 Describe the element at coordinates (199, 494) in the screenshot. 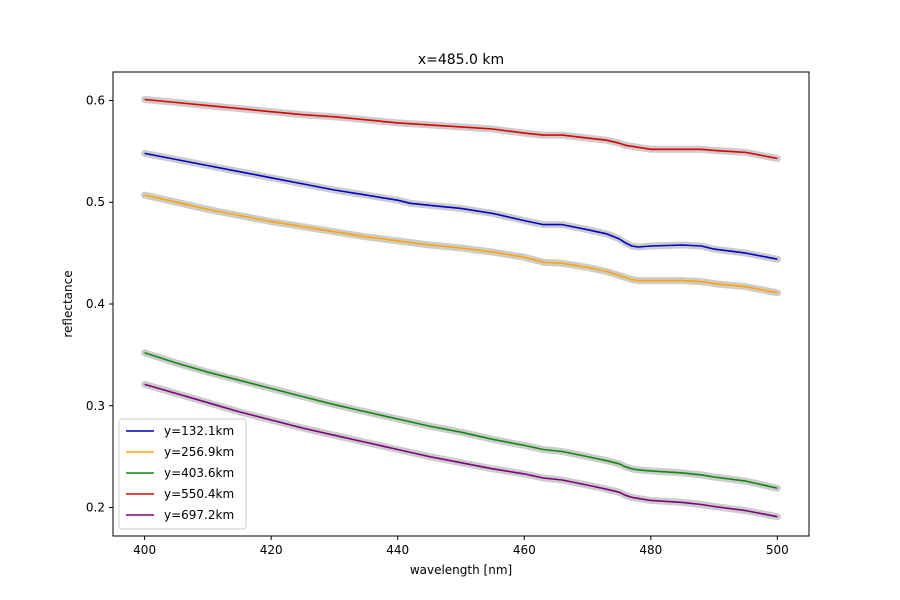

I see `legend-label-3: y=550.4km` at that location.